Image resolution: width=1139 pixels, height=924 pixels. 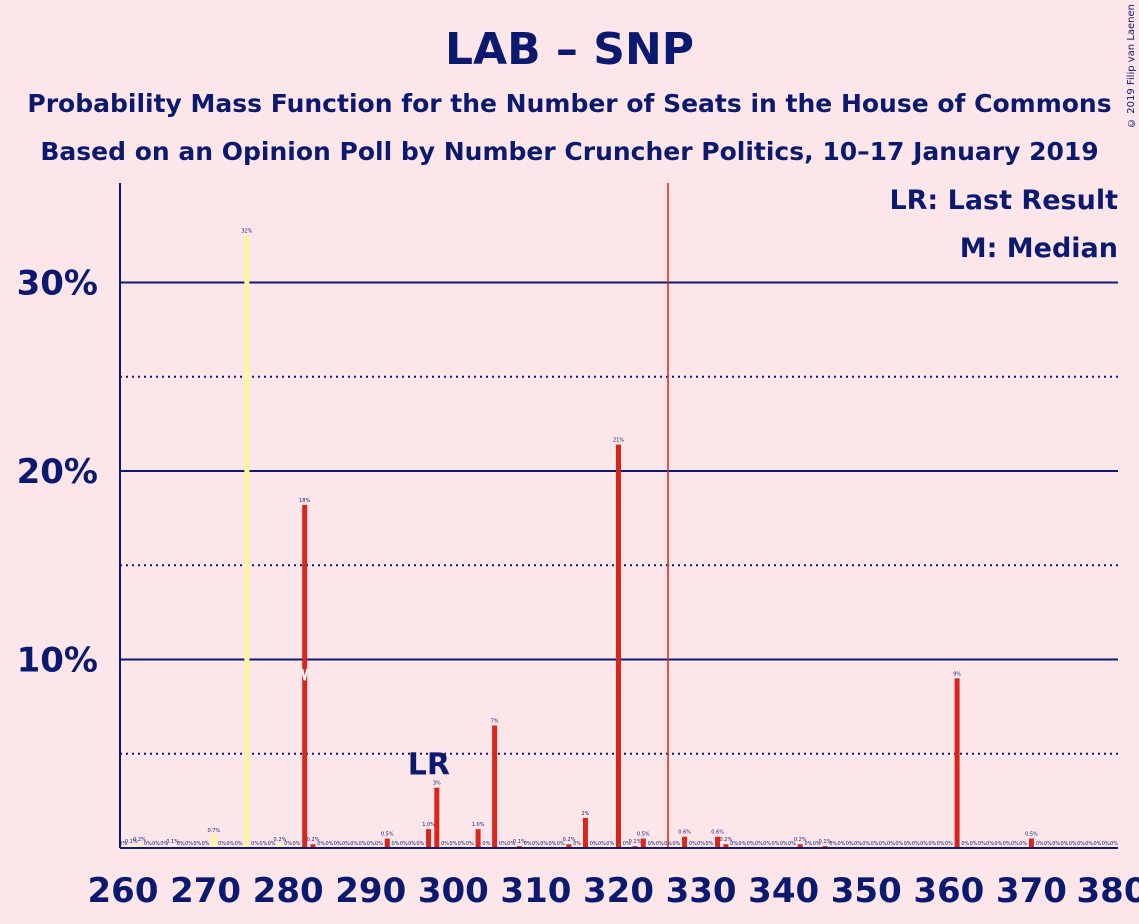 I want to click on bar-label-332: 0.6%, so click(x=717, y=833).